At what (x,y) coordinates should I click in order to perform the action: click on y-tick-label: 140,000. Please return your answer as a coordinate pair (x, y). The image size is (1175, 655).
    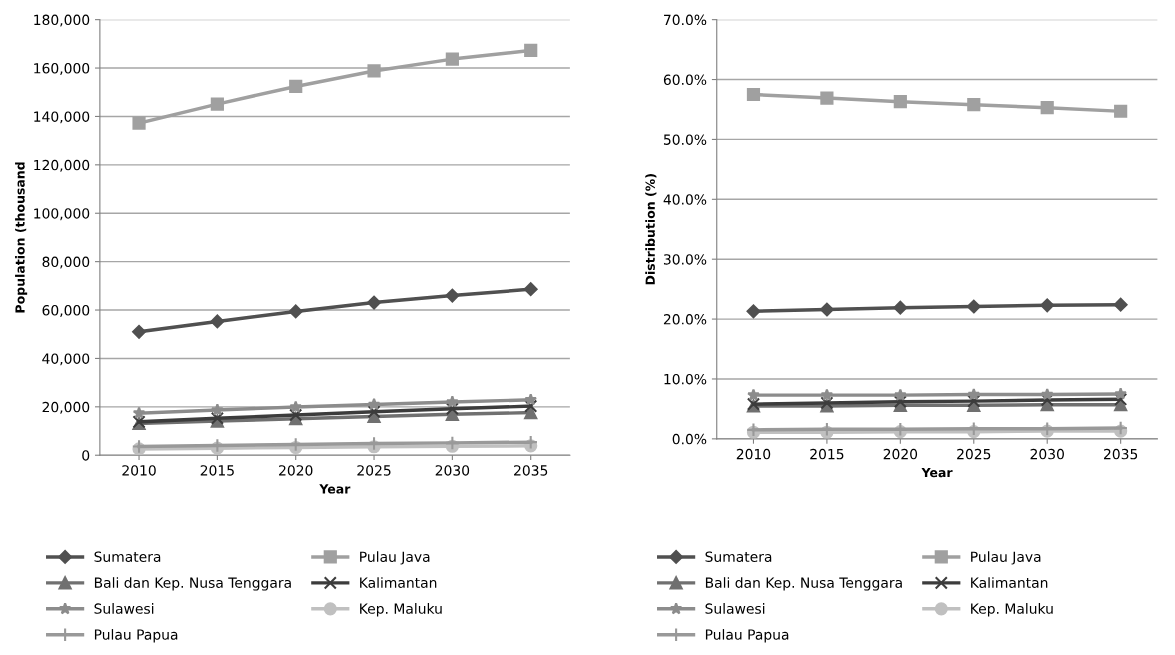
    Looking at the image, I should click on (62, 117).